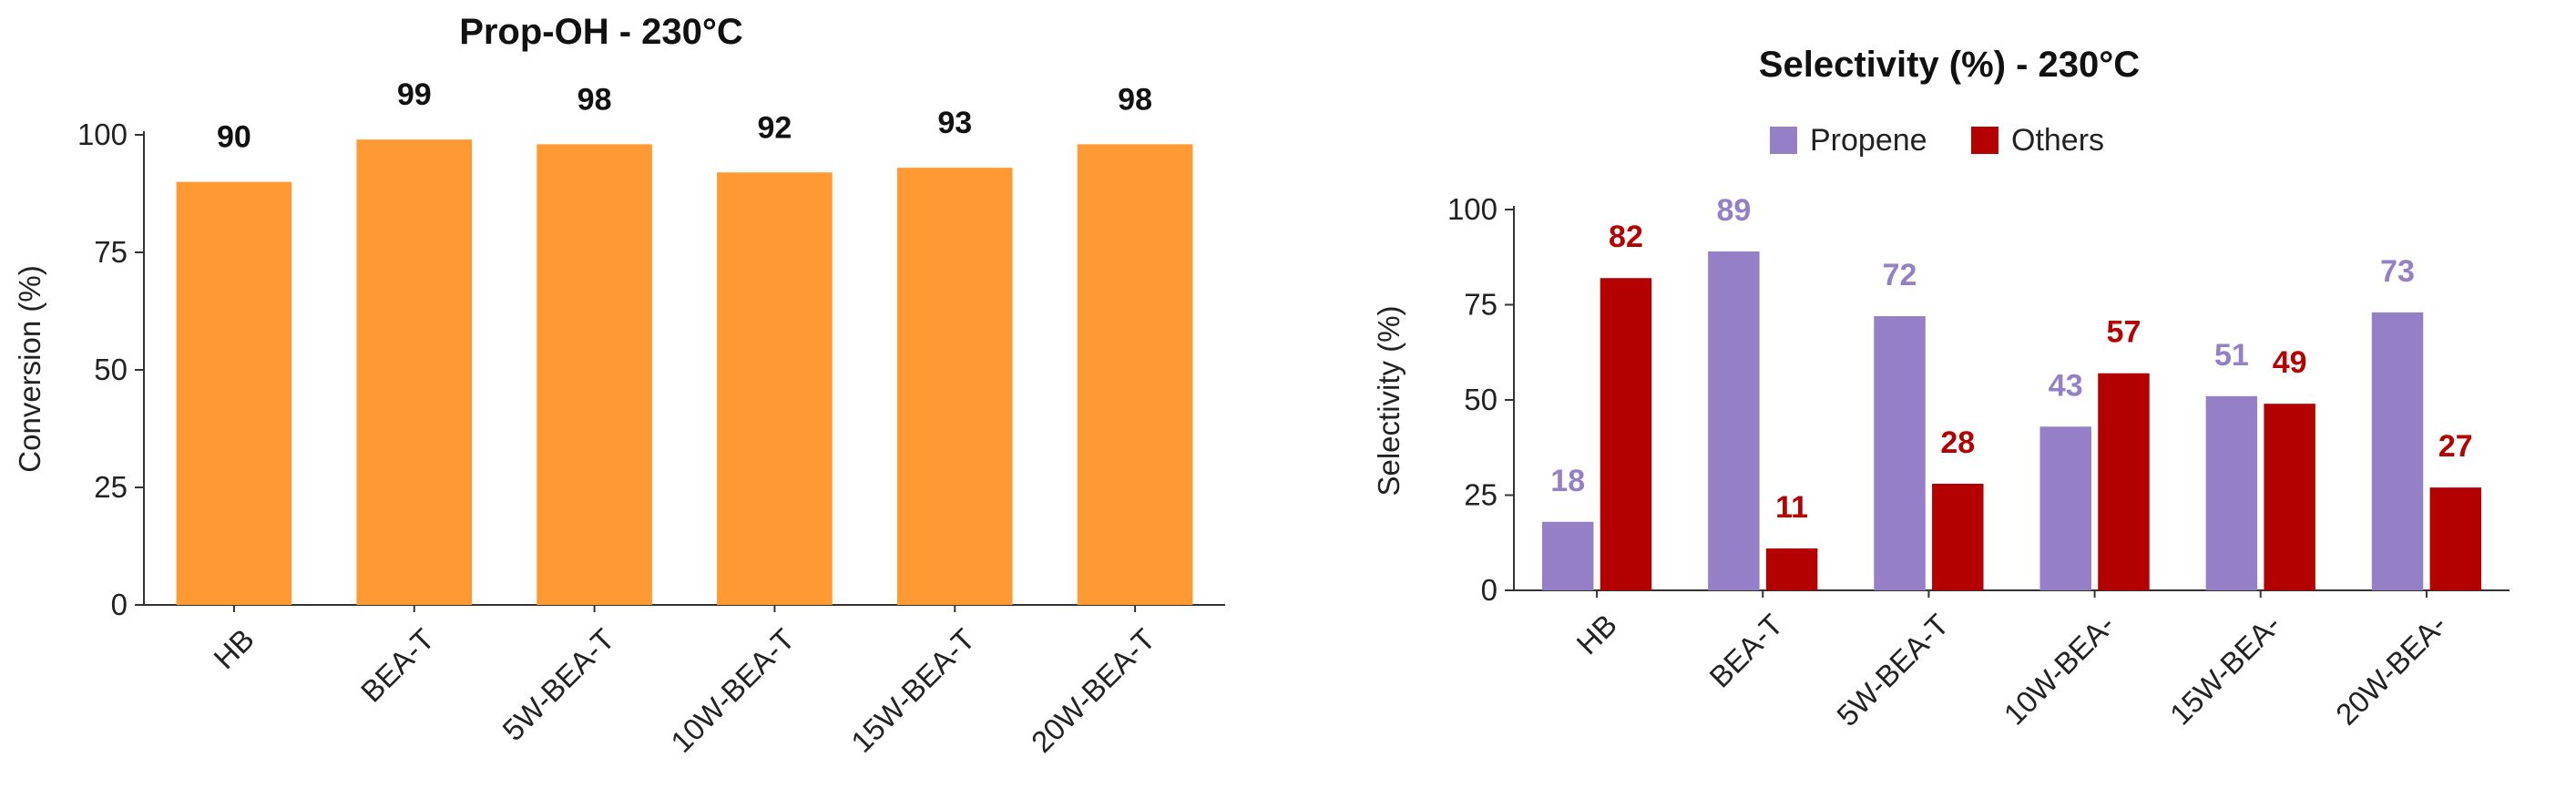 The image size is (2576, 809). What do you see at coordinates (2231, 355) in the screenshot?
I see `data-label-propene: 51` at bounding box center [2231, 355].